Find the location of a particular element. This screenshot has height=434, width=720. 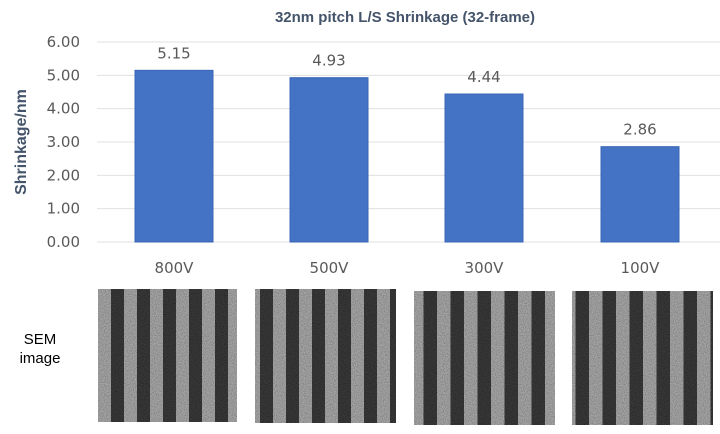

y-tick-label: 5.00 is located at coordinates (63, 75).